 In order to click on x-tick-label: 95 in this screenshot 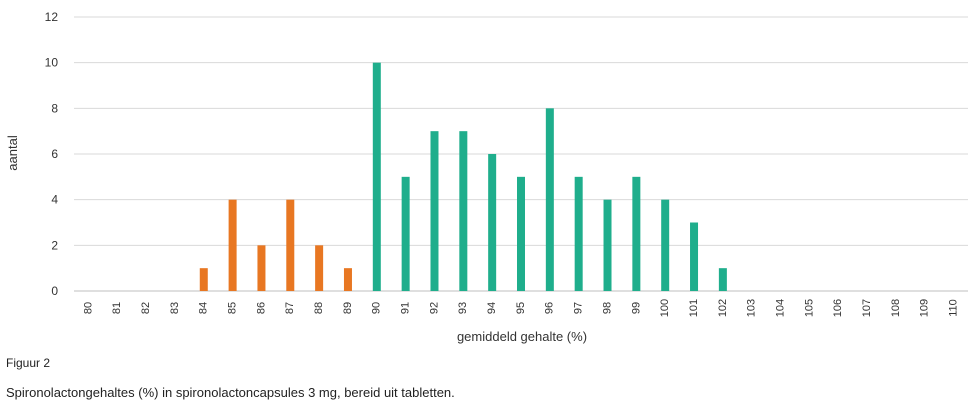, I will do `click(521, 308)`.